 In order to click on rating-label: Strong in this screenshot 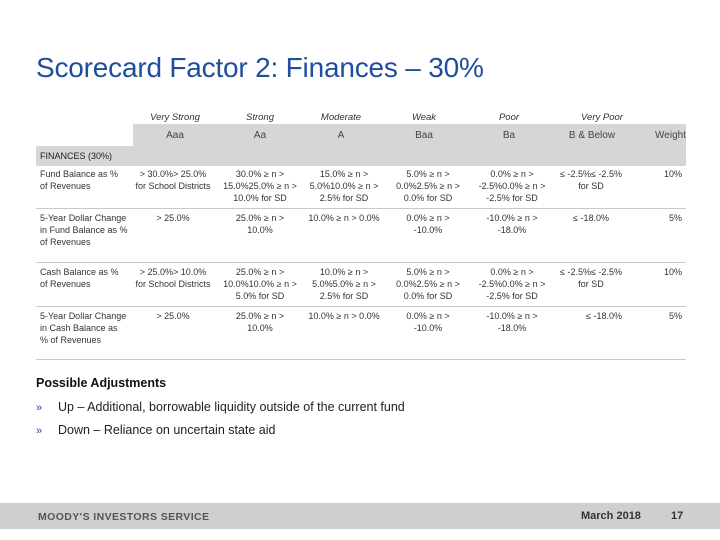, I will do `click(260, 117)`.